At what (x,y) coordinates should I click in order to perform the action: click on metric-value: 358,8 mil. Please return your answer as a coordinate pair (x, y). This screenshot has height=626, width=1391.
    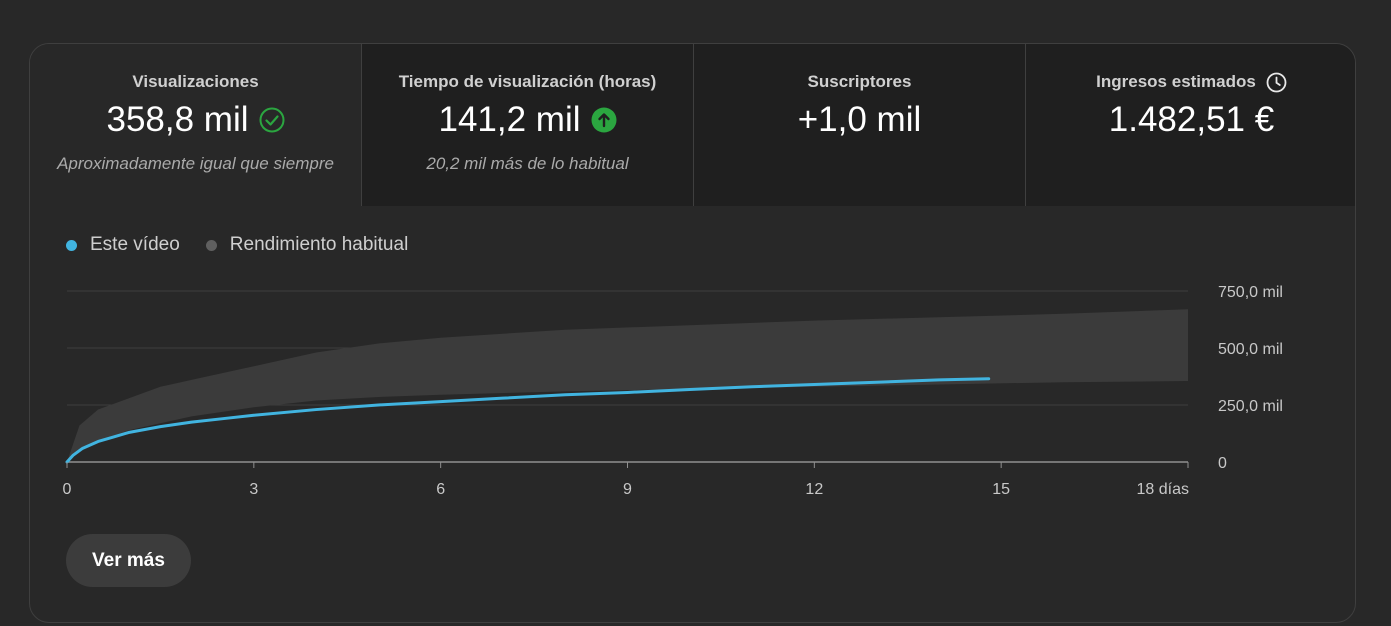
    Looking at the image, I should click on (195, 120).